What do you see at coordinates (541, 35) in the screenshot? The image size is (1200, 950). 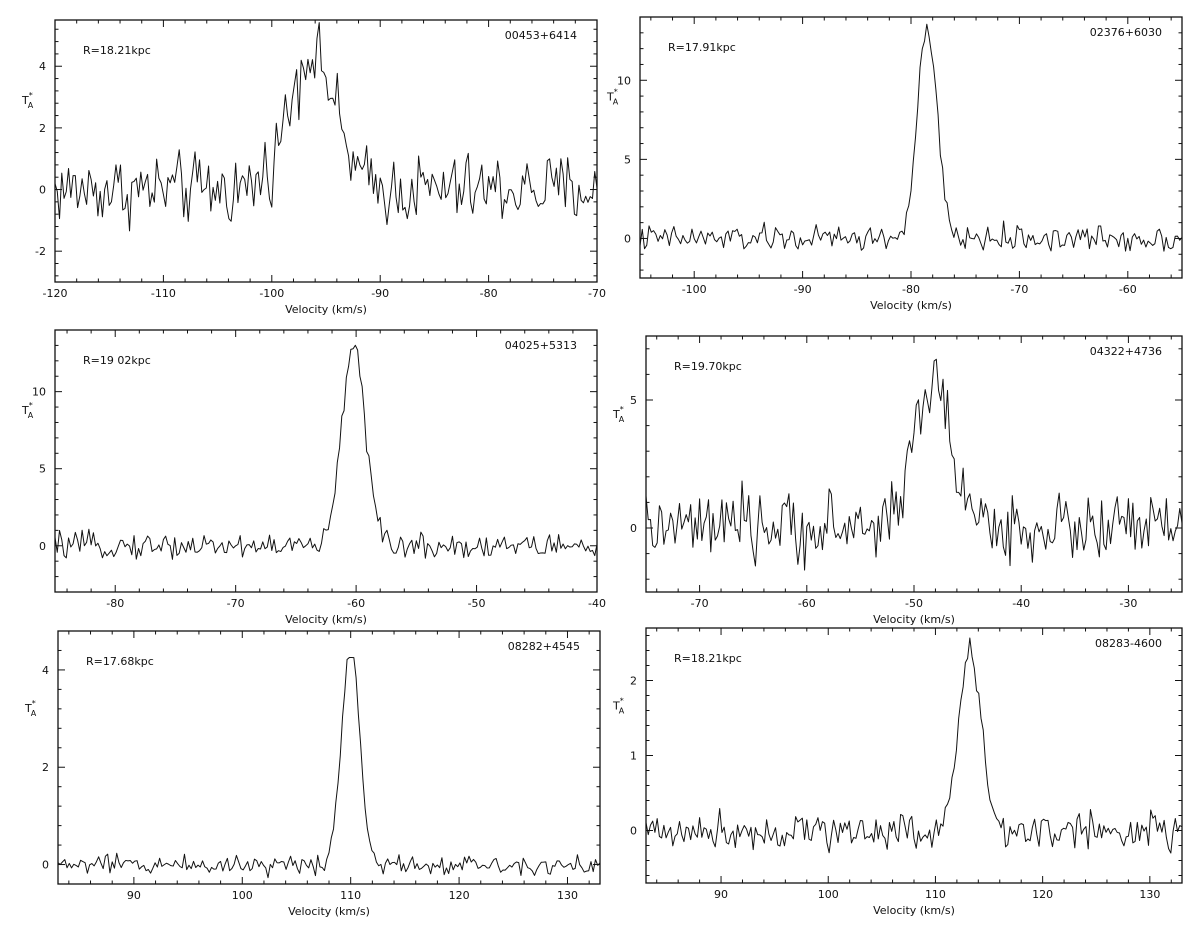 I see `source-name-label: 00453+6414` at bounding box center [541, 35].